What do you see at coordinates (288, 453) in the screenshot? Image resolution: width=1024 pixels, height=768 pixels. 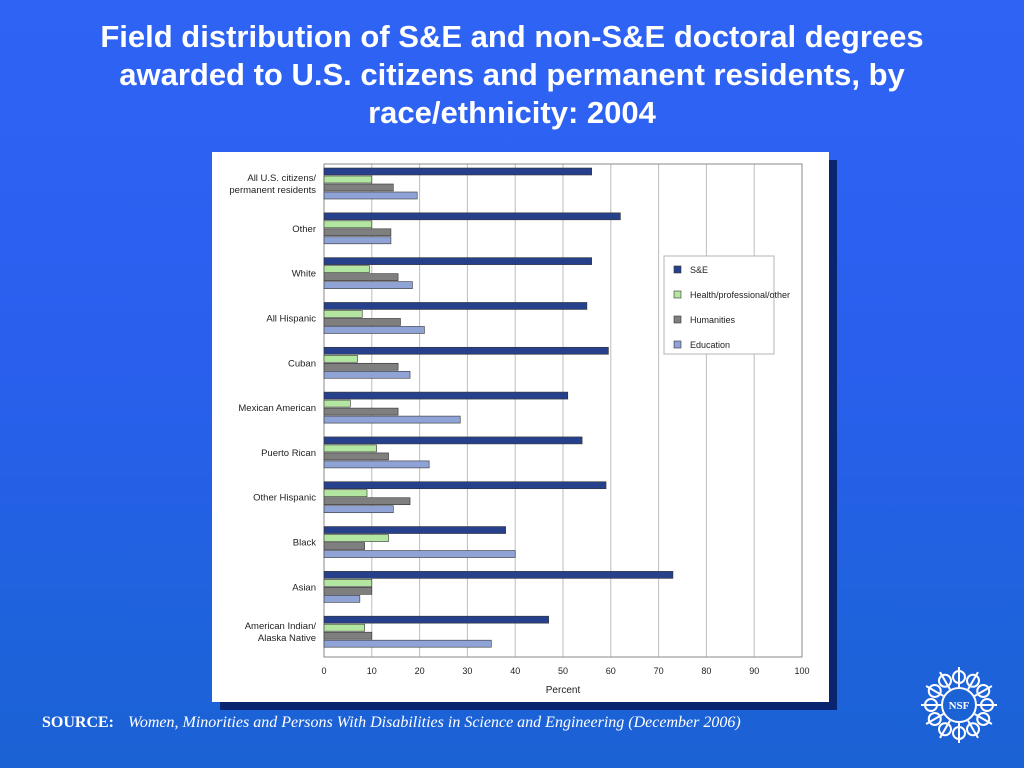 I see `category-label-6: Puerto Rican` at bounding box center [288, 453].